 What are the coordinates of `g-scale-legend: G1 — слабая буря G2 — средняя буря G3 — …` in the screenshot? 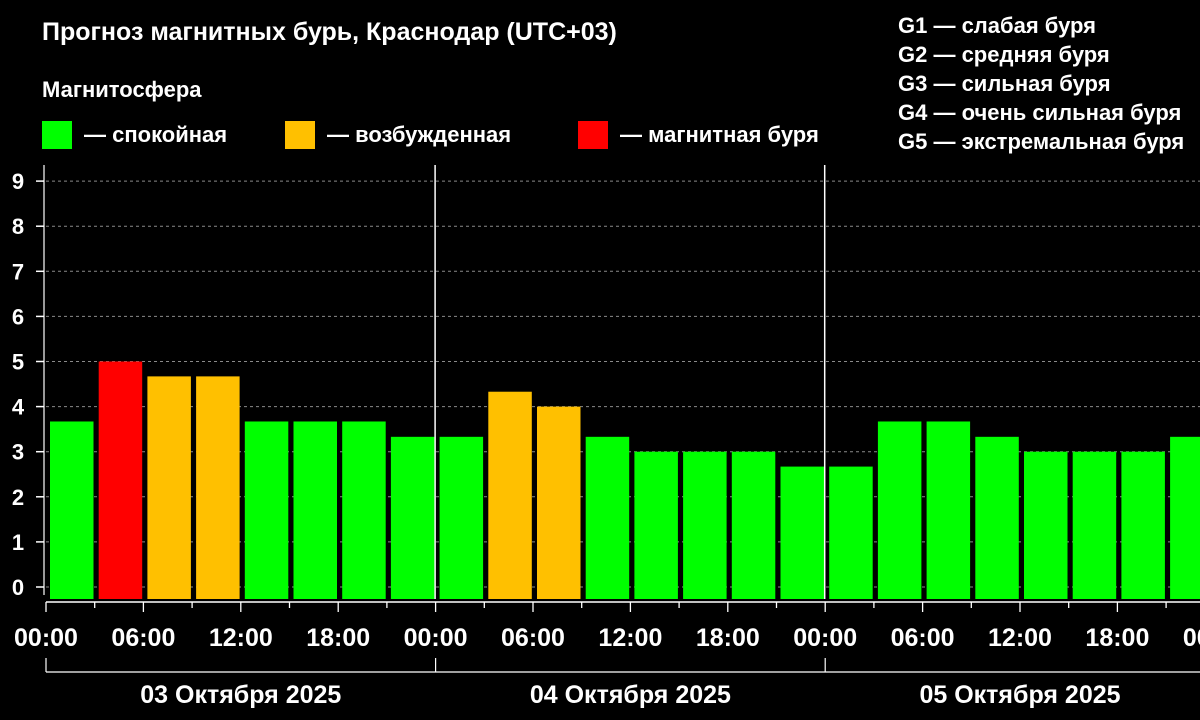 It's located at (1041, 83).